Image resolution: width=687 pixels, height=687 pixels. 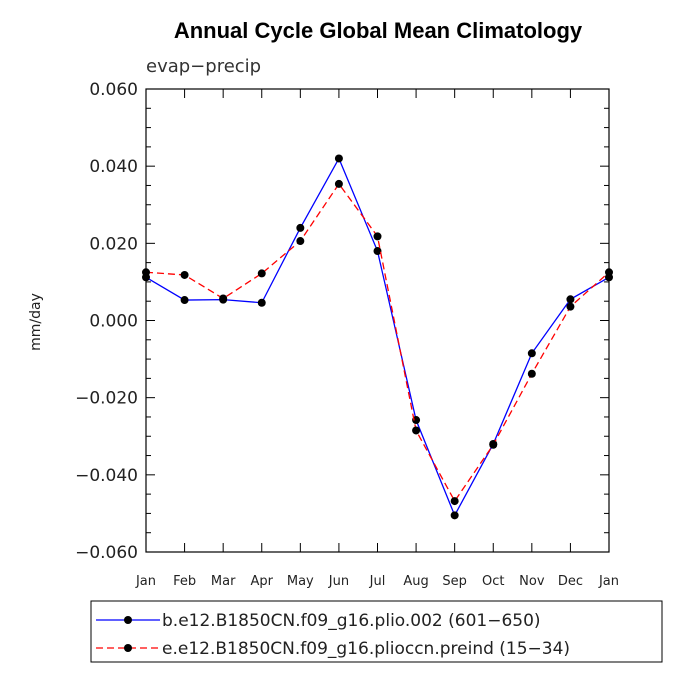 I want to click on x-tick-label: Nov, so click(x=532, y=581).